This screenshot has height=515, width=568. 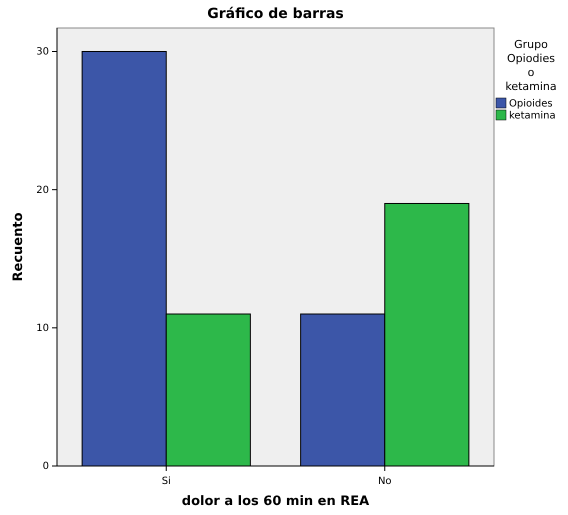 I want to click on y-tick-label: 10, so click(x=42, y=328).